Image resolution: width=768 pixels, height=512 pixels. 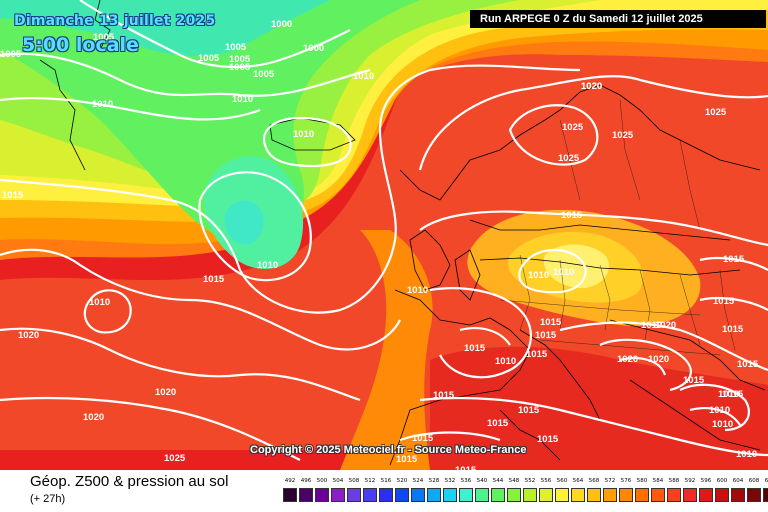 I want to click on scale-step: 580, so click(x=642, y=493).